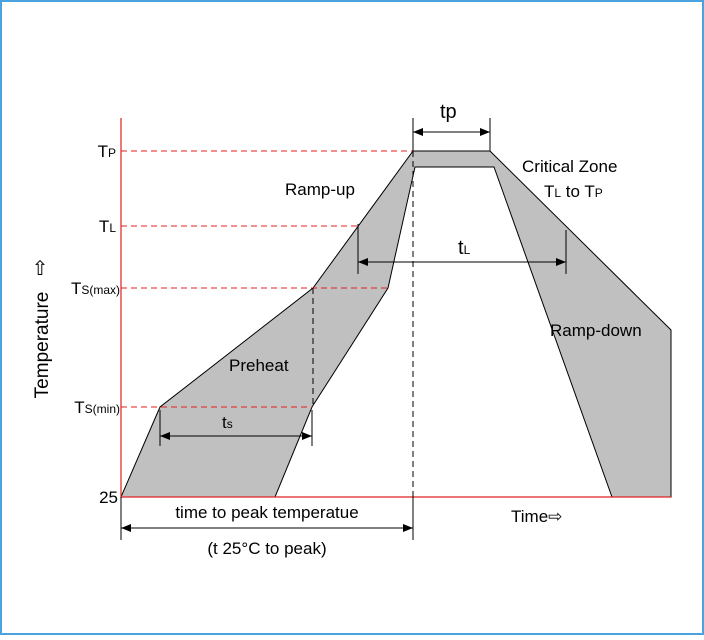 This screenshot has width=704, height=640. I want to click on level-label: 25, so click(108, 497).